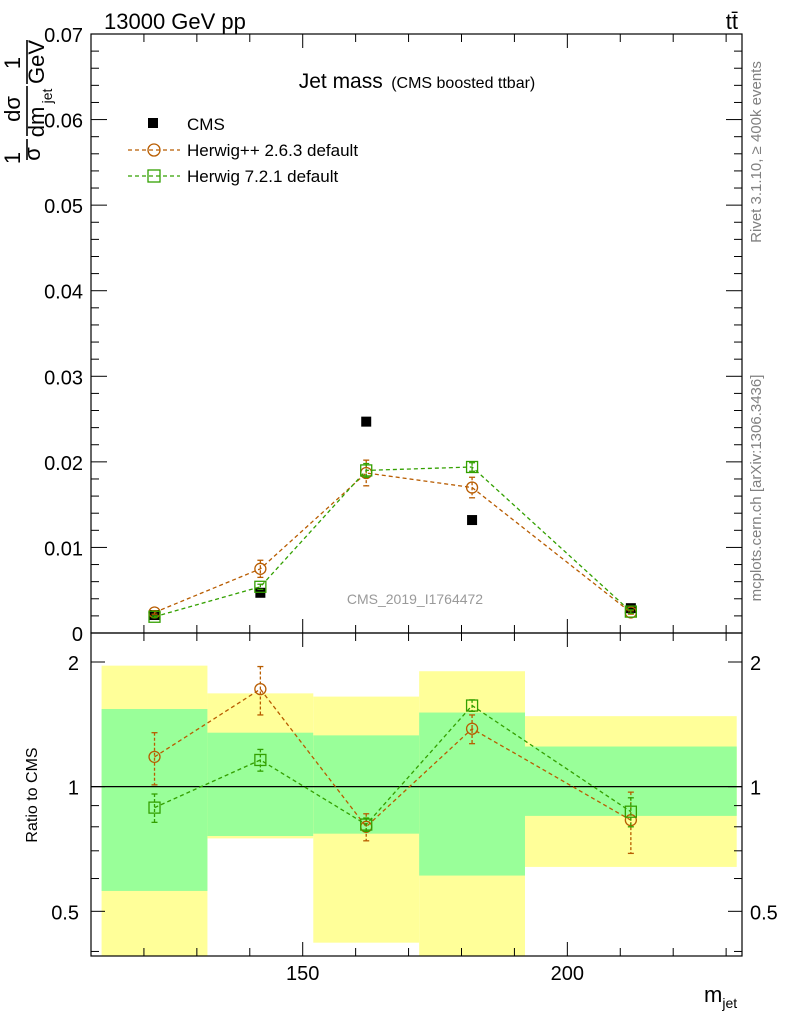 The height and width of the screenshot is (1024, 786). I want to click on x-tick-label: 200, so click(567, 974).